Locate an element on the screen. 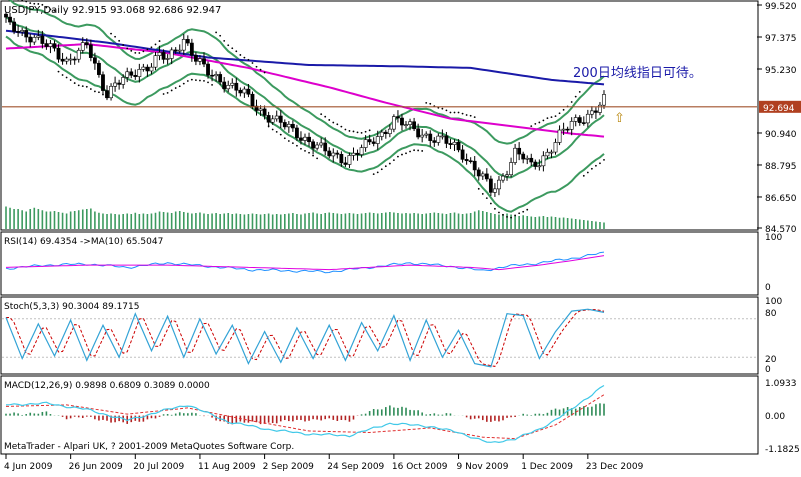 The height and width of the screenshot is (477, 801). x-tick-label: 26 Jun 2009 is located at coordinates (96, 467).